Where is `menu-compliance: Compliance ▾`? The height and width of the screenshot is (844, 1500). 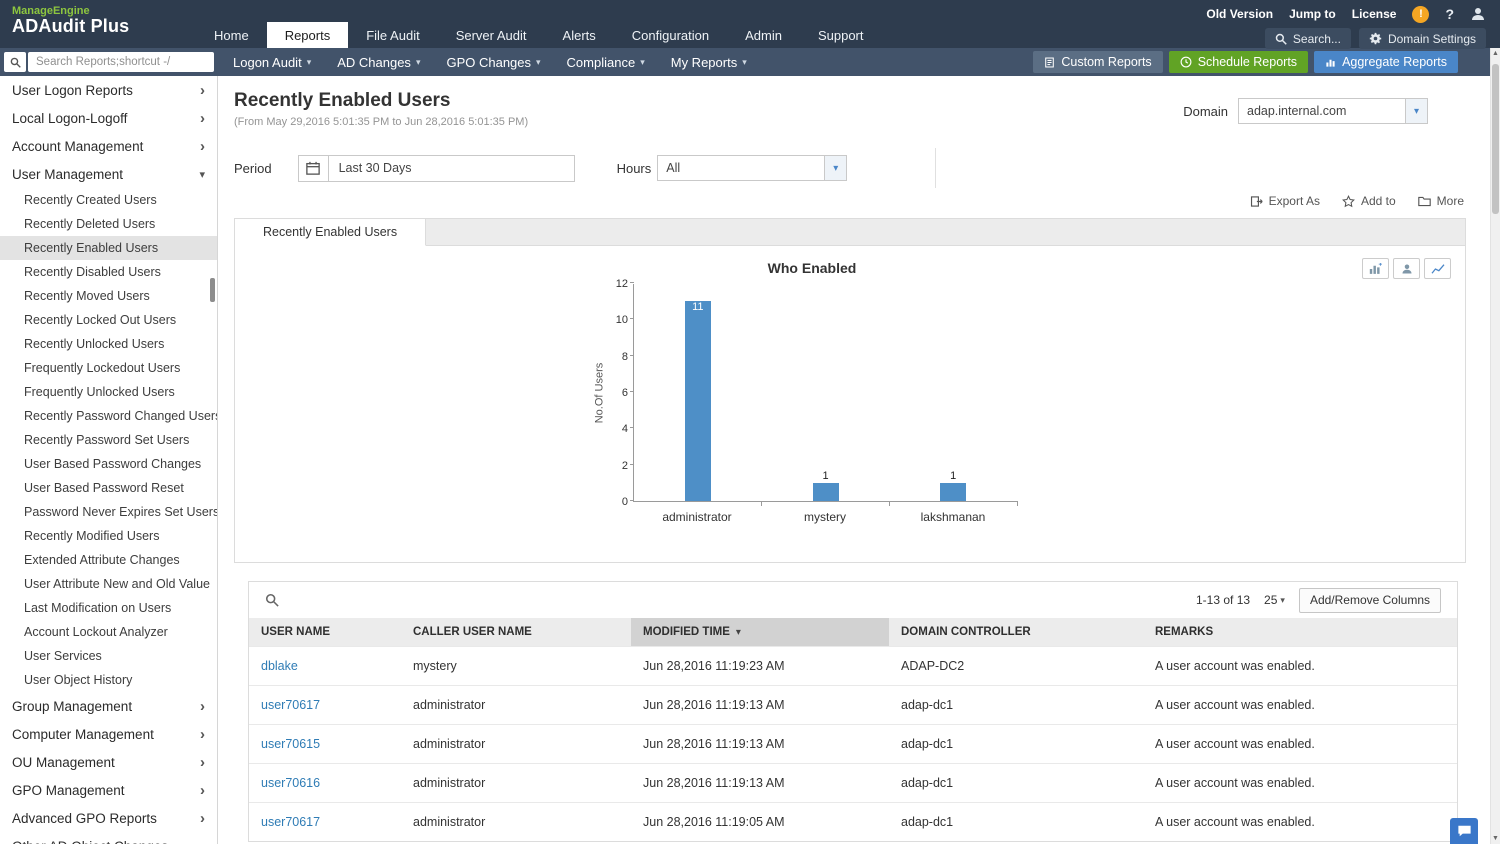
menu-compliance: Compliance ▾ is located at coordinates (606, 62).